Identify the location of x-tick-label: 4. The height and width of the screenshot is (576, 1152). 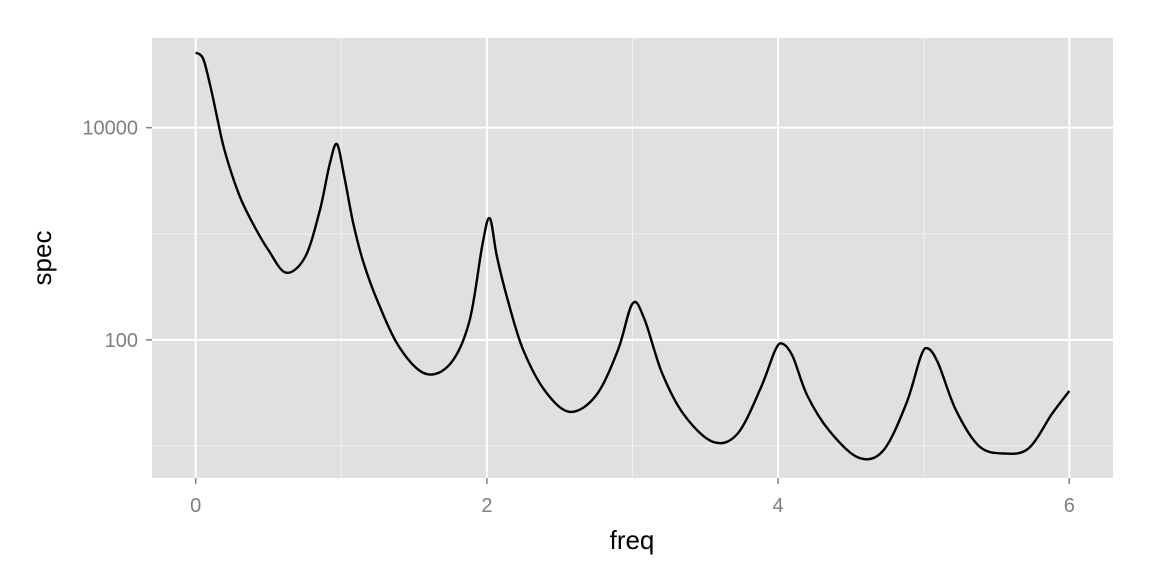
(778, 506).